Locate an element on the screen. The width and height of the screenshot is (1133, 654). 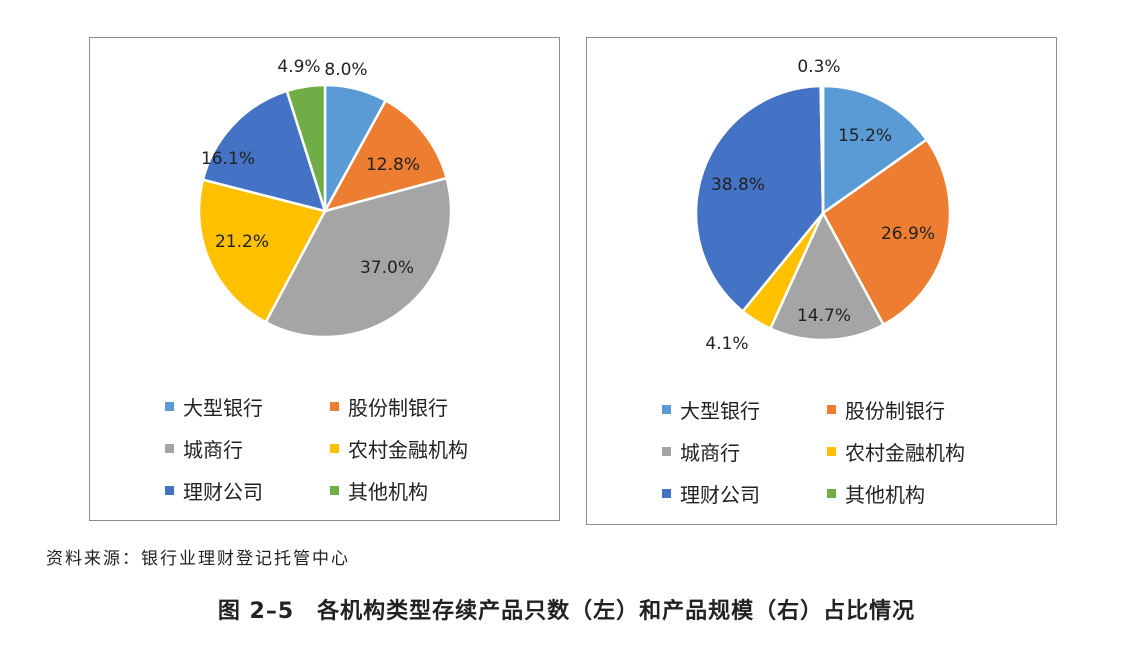
pie-data-label: 4.9% is located at coordinates (298, 67).